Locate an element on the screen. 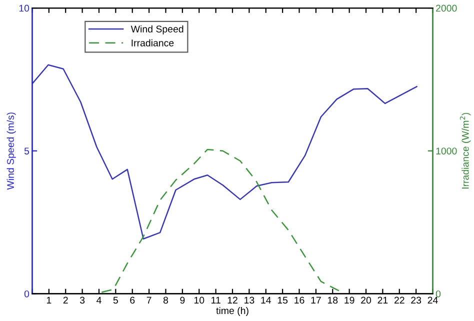  x-tick-label: 23 is located at coordinates (416, 300).